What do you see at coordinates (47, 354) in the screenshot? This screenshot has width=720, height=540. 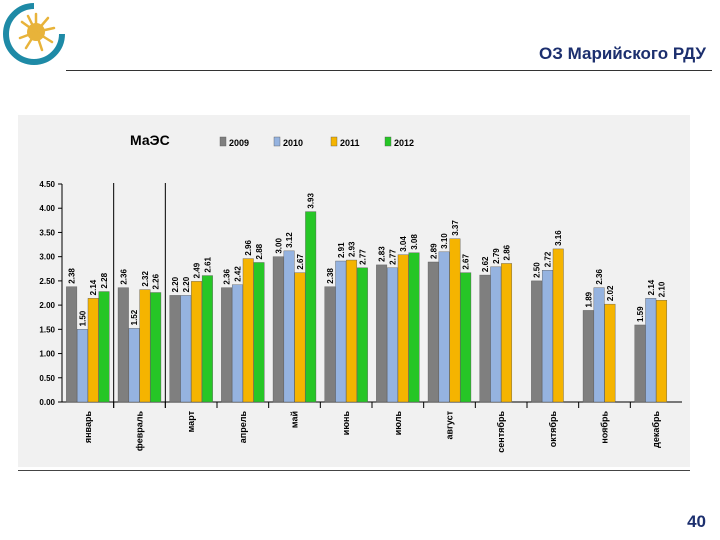 I see `y-tick-label: 1.00` at bounding box center [47, 354].